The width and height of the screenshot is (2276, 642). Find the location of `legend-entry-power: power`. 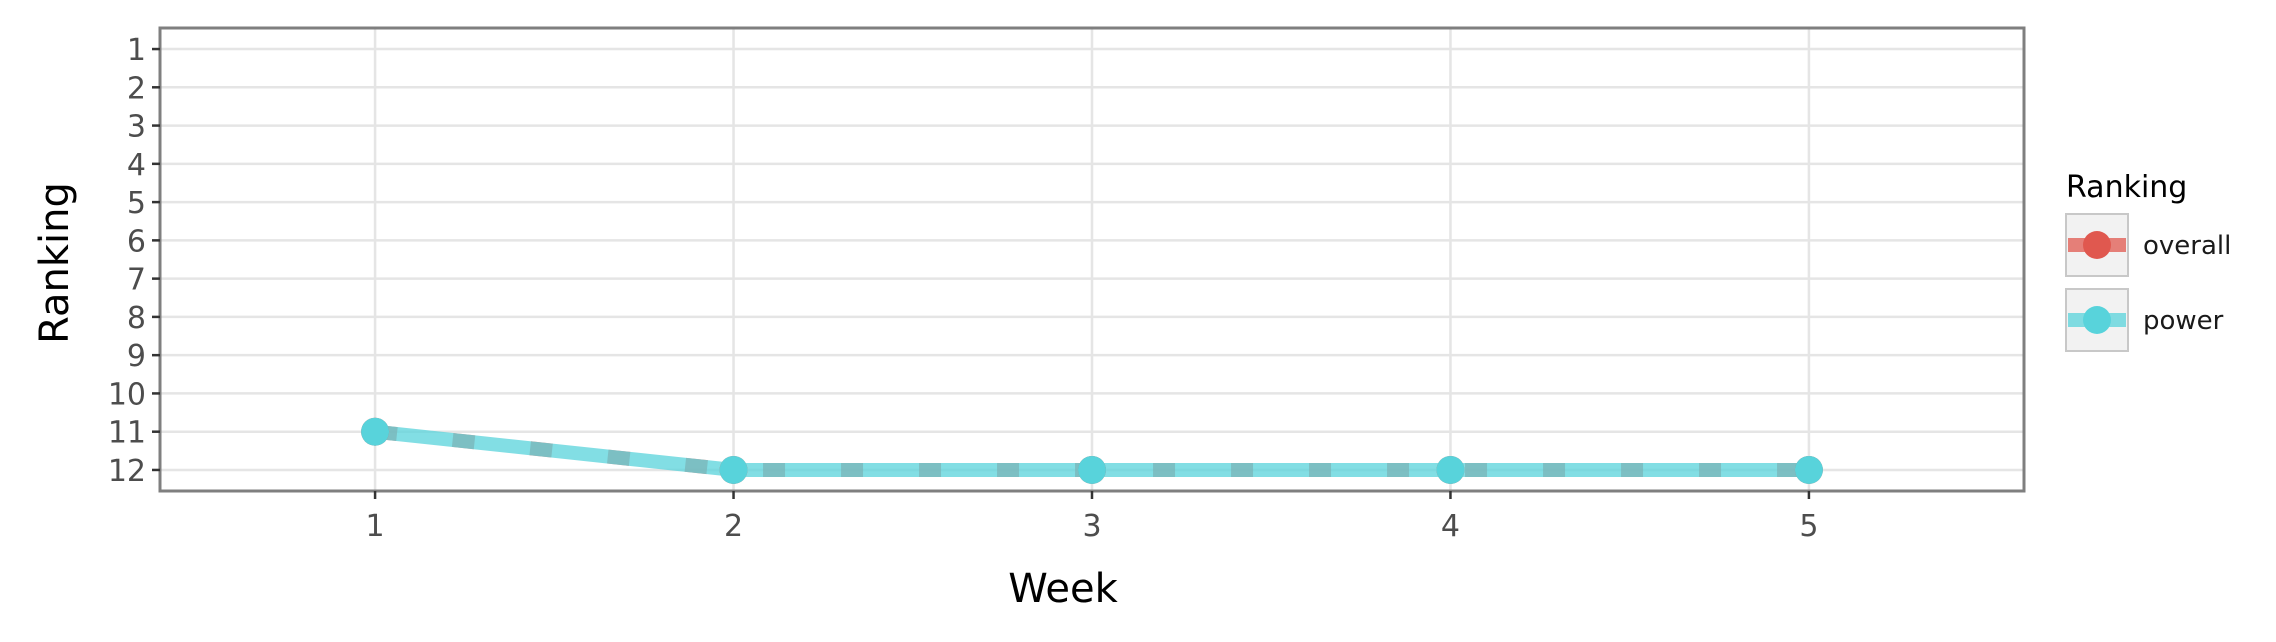

legend-entry-power: power is located at coordinates (2144, 320).